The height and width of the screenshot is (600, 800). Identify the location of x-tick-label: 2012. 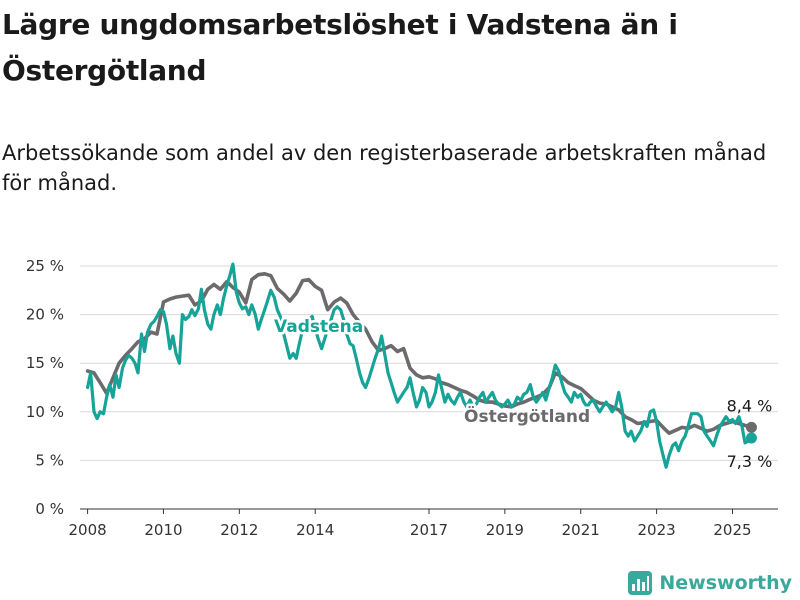
(239, 530).